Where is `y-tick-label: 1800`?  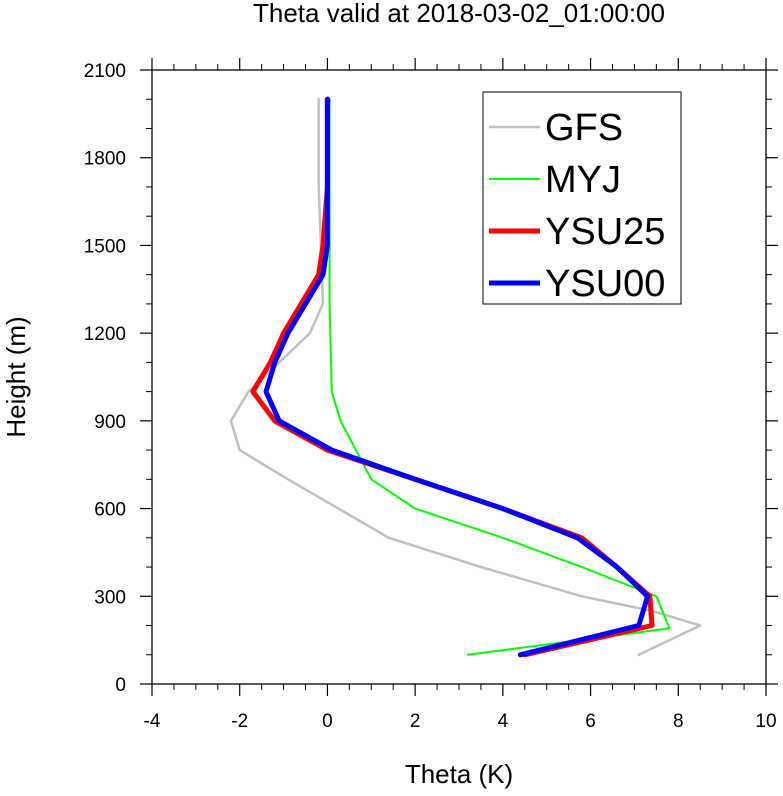
y-tick-label: 1800 is located at coordinates (105, 159).